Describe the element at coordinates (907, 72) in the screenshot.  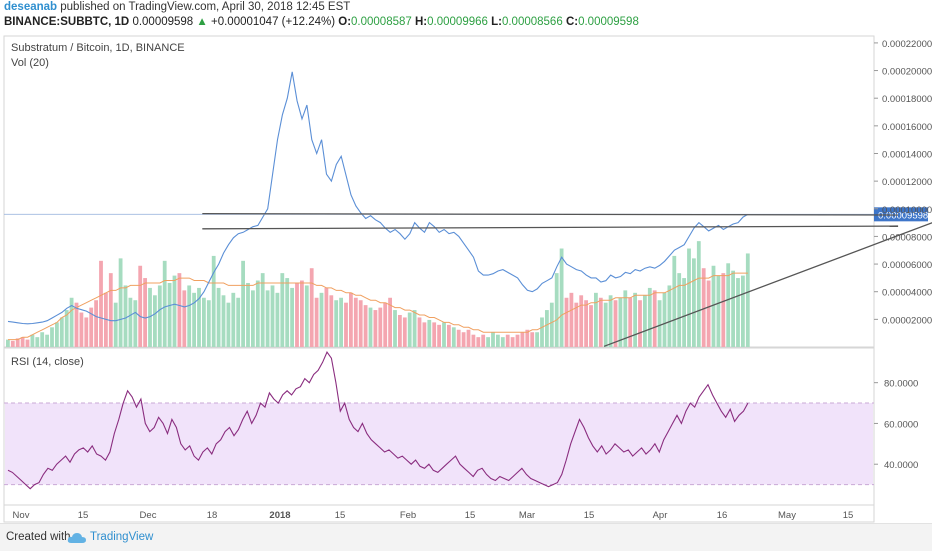
I see `price-tick-label: 0.00020000` at that location.